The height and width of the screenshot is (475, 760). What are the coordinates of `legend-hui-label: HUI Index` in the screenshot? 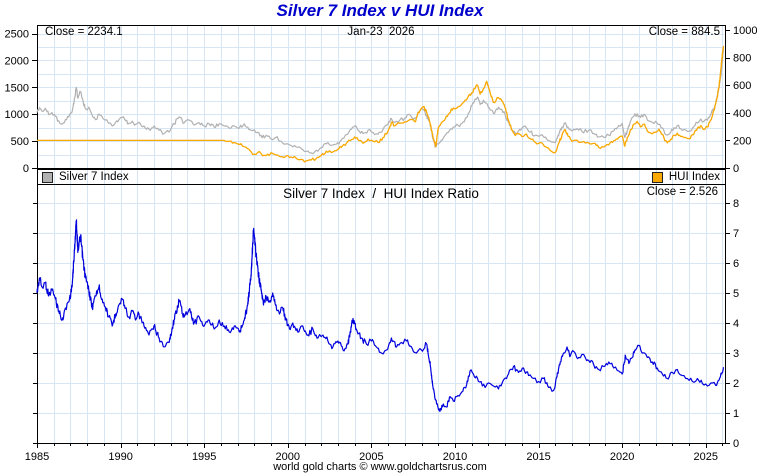 It's located at (694, 177).